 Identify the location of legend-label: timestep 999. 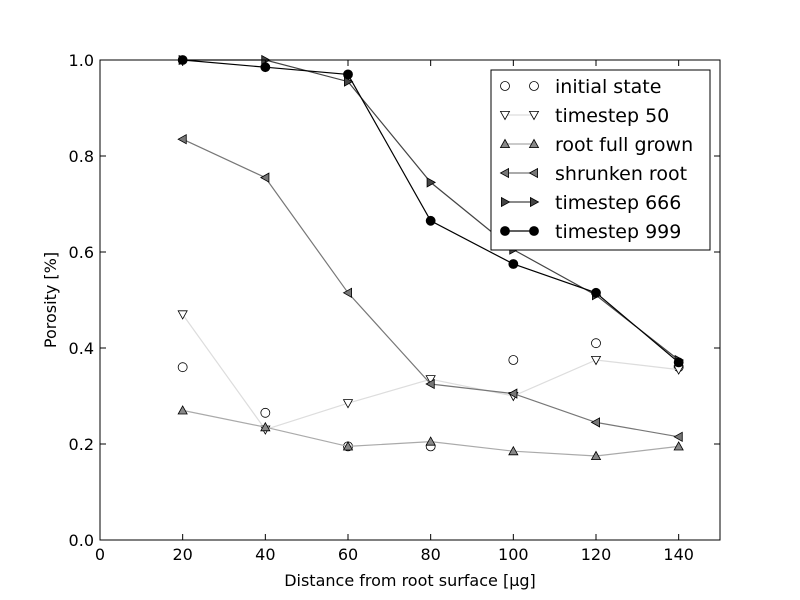
(618, 232).